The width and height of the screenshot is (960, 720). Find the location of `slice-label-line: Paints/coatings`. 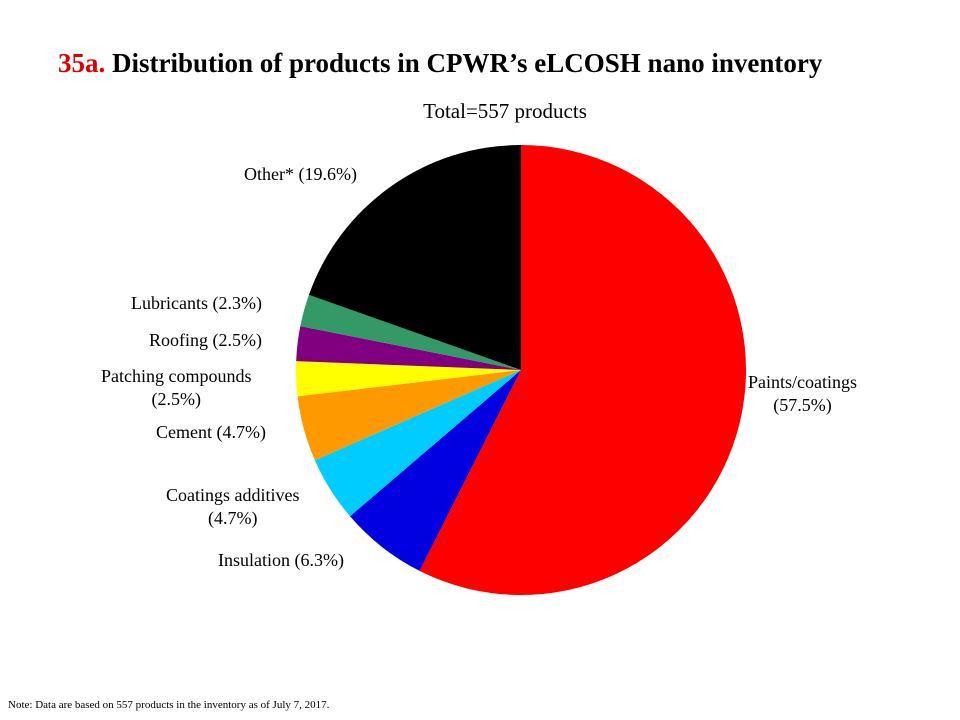

slice-label-line: Paints/coatings is located at coordinates (802, 382).